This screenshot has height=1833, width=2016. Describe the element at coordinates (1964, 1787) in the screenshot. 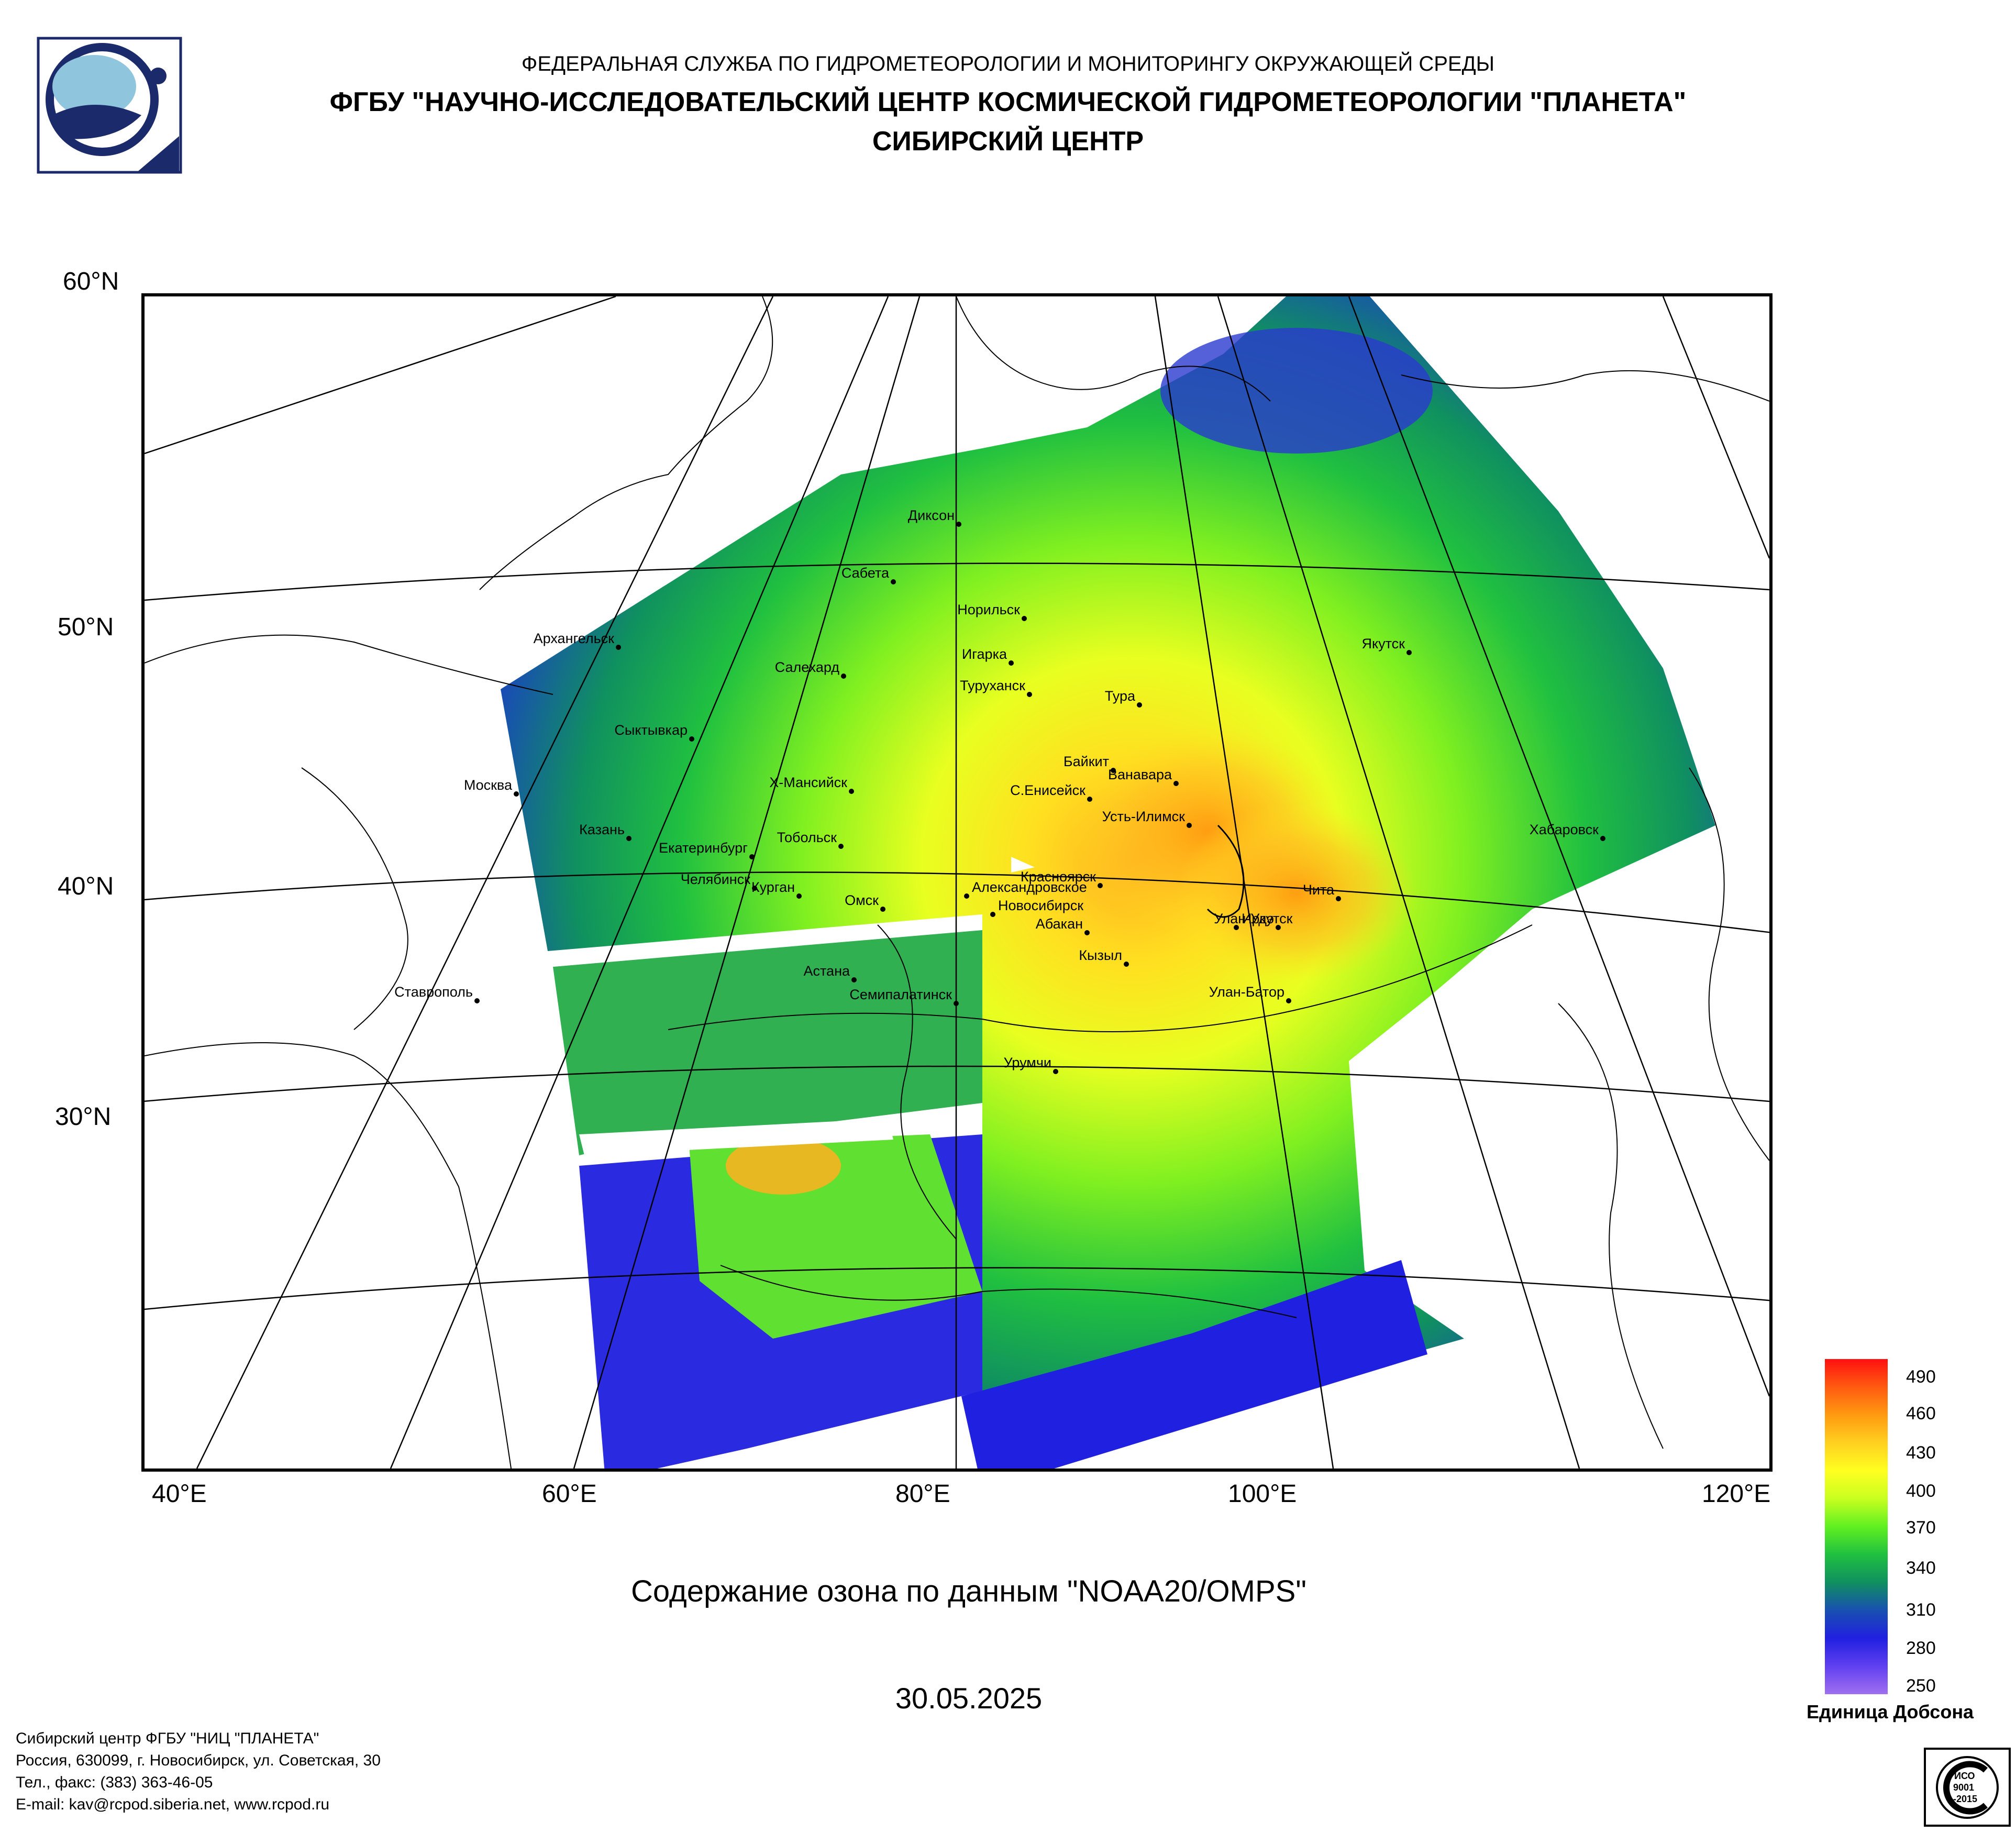

I see `iso-text-2: 9001` at that location.